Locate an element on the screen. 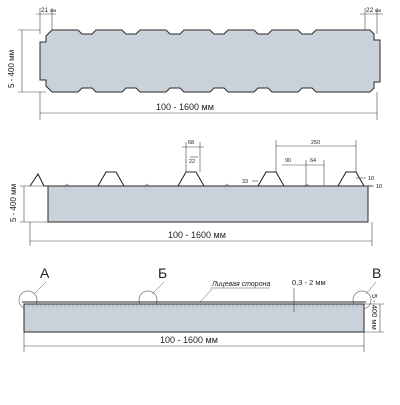 The height and width of the screenshot is (405, 400). leader-v is located at coordinates (371, 288).